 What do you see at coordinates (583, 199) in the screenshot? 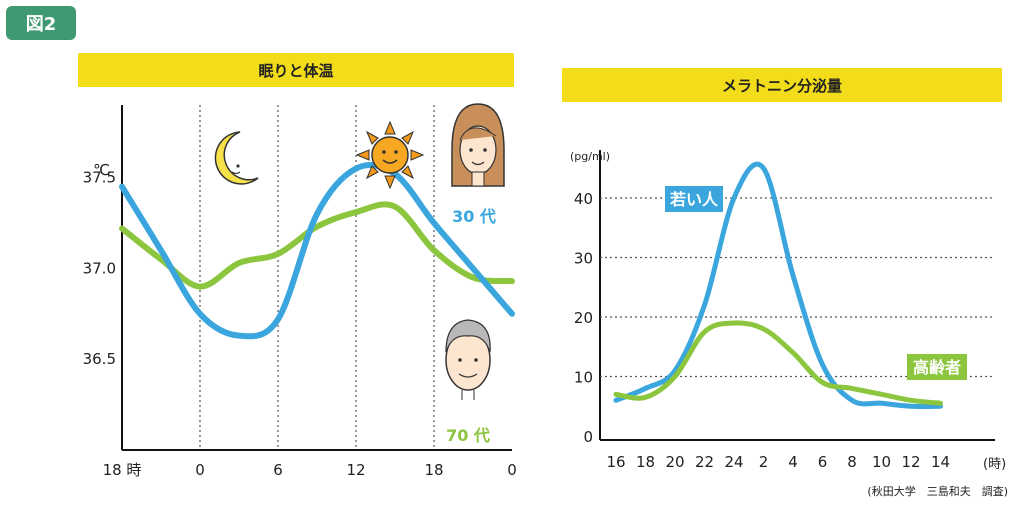
I see `right-y-tick-label: 40` at bounding box center [583, 199].